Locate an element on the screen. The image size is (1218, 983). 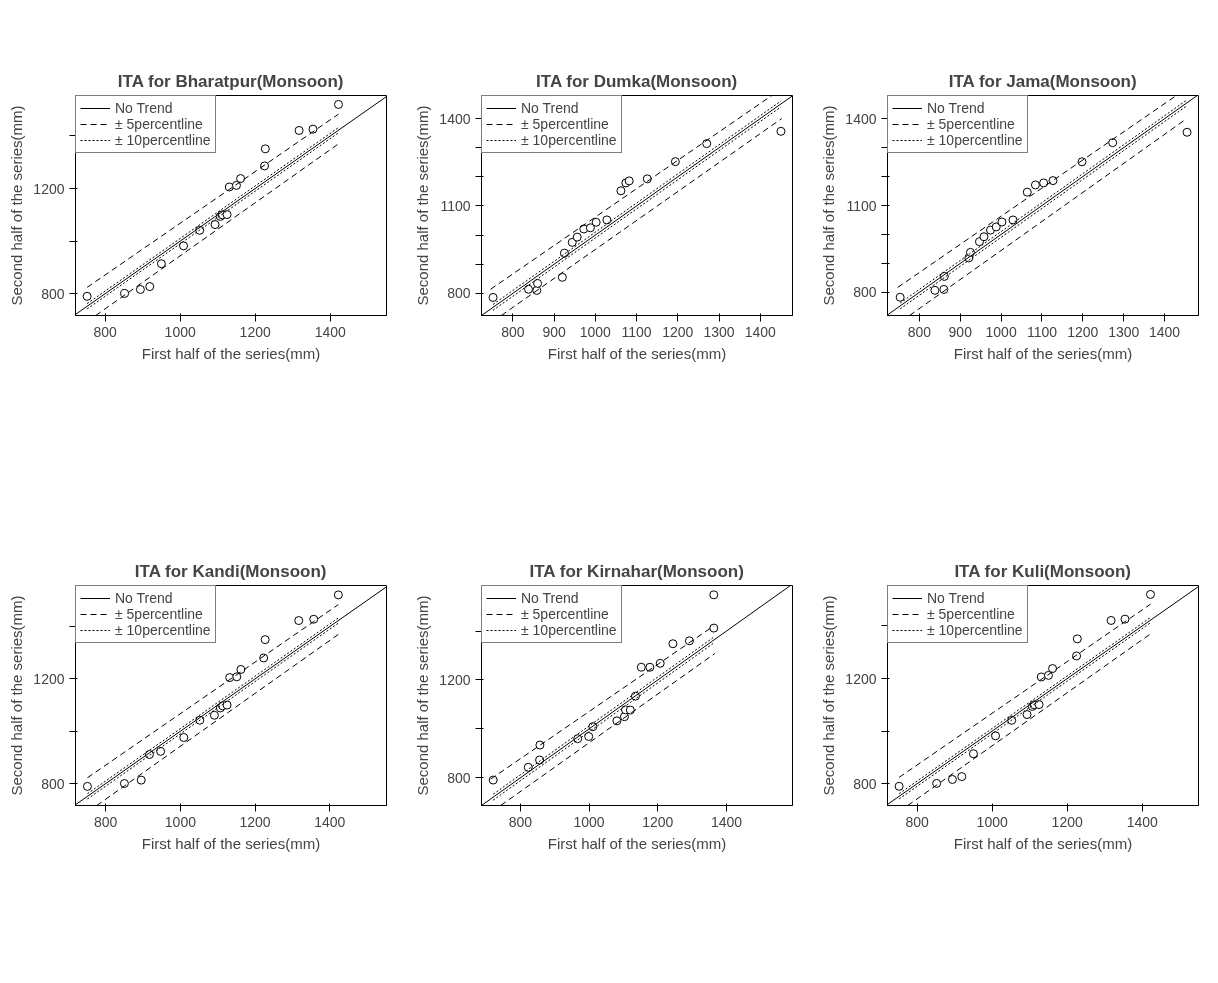
chart-title: ITA for Kuli(Monsoon) is located at coordinates (1042, 571).